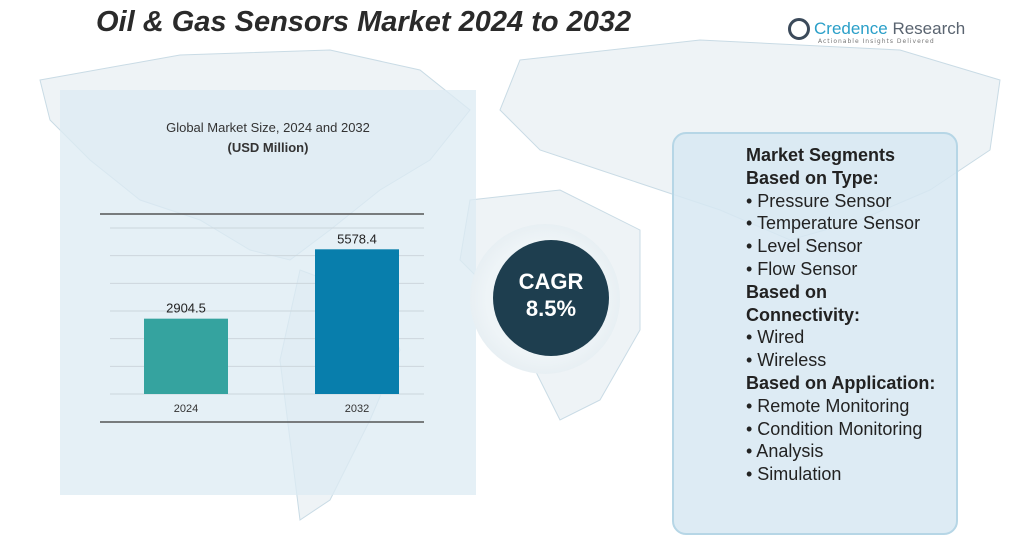 Image resolution: width=1024 pixels, height=549 pixels. Describe the element at coordinates (775, 337) in the screenshot. I see `segment-item: • Wired` at that location.